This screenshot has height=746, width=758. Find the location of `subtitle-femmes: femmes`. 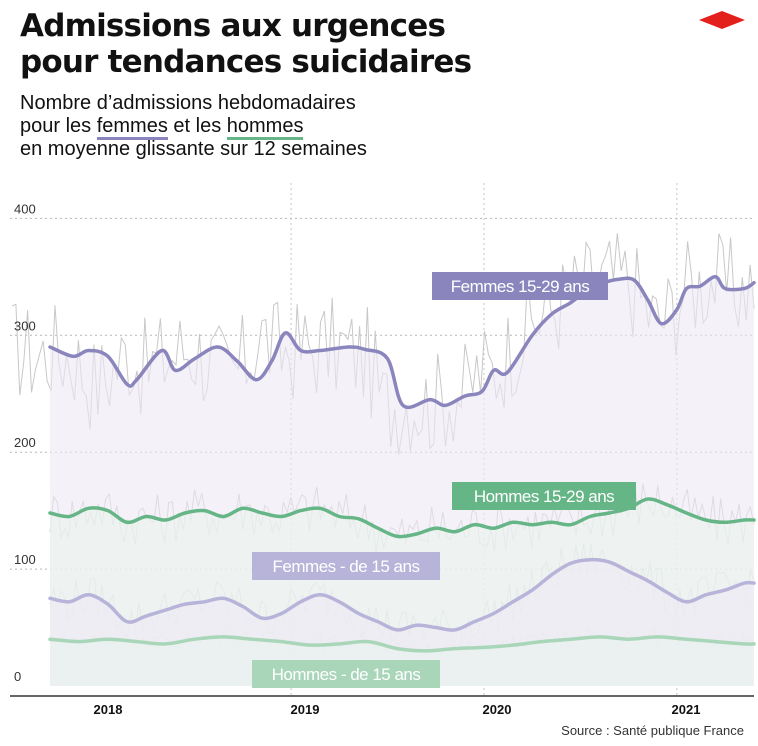

subtitle-femmes: femmes is located at coordinates (132, 127).